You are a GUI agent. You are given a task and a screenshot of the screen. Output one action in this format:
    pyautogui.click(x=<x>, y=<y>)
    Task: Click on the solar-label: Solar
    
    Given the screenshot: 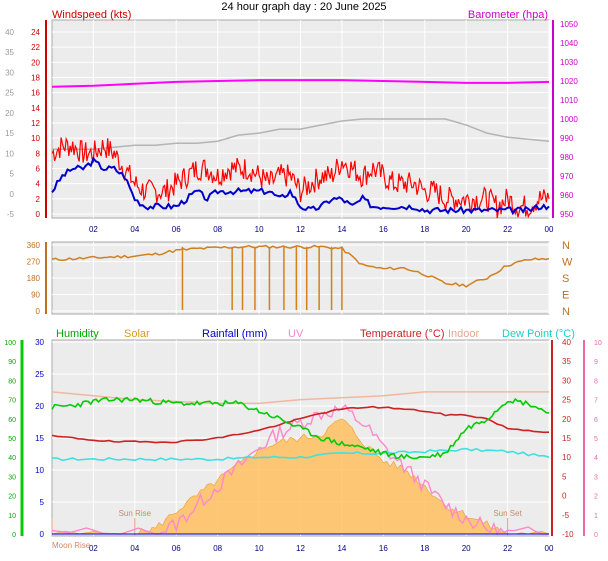 What is the action you would take?
    pyautogui.click(x=137, y=334)
    